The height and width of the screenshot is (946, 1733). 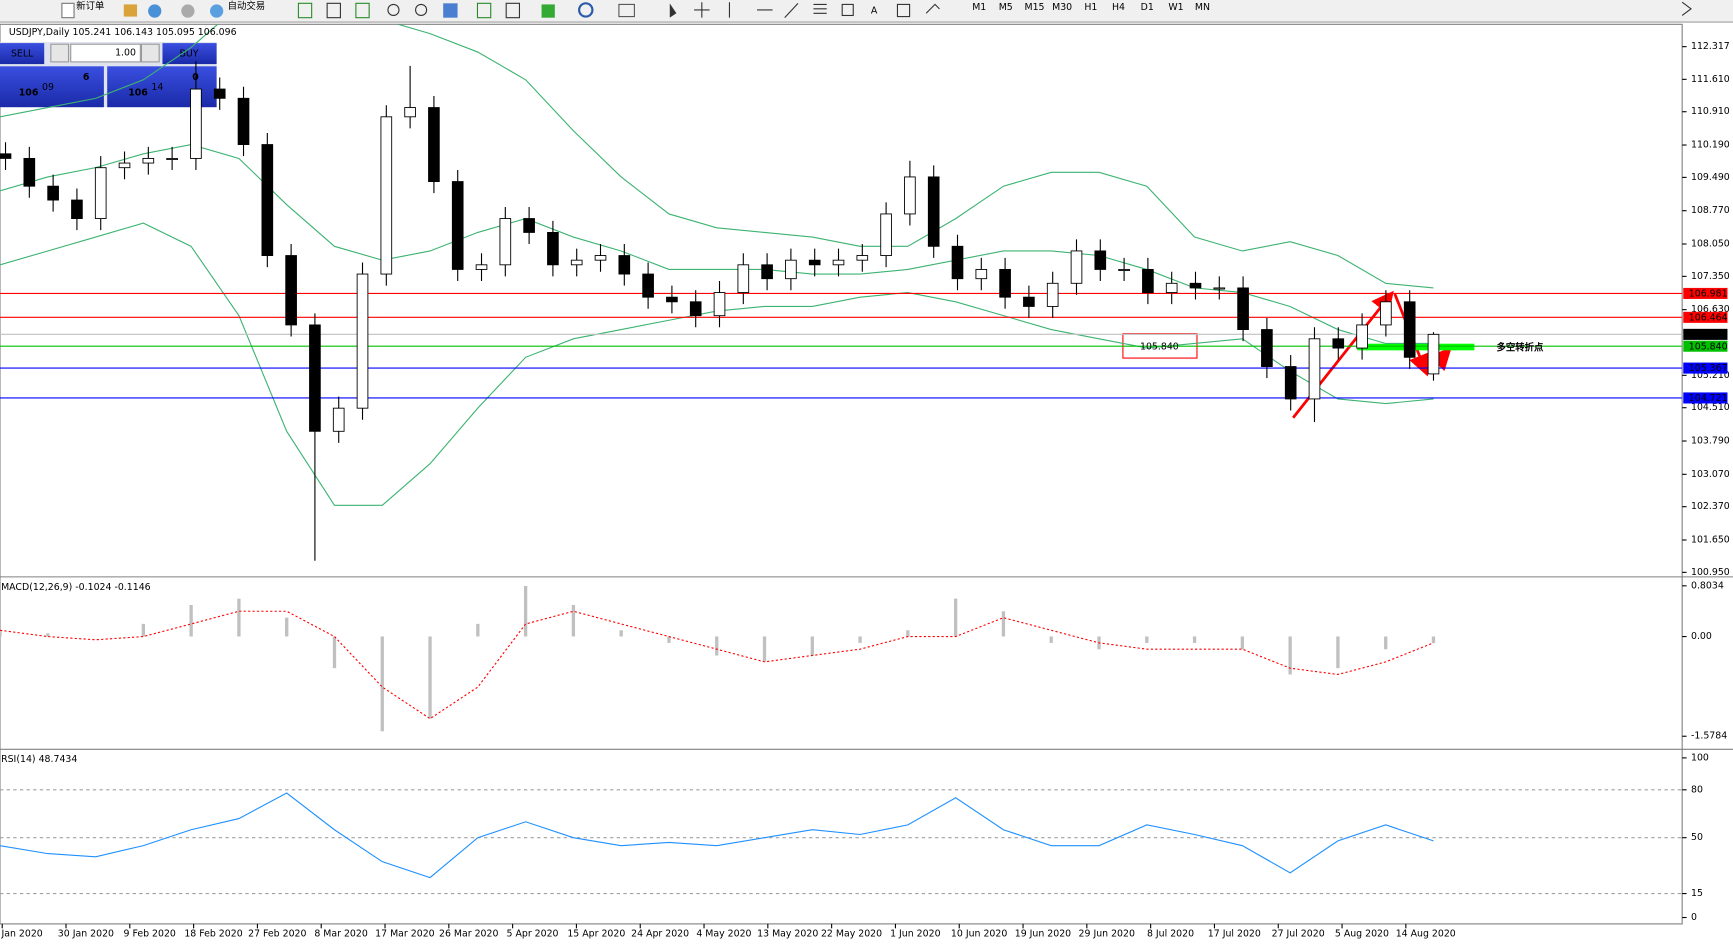 I want to click on auto-trading: 自动交易, so click(x=247, y=6).